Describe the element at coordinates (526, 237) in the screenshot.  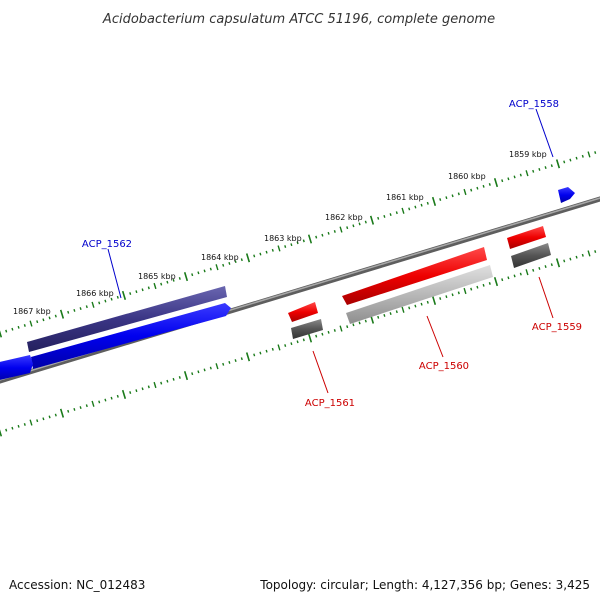
I see `gene-acp-1559-arrow` at that location.